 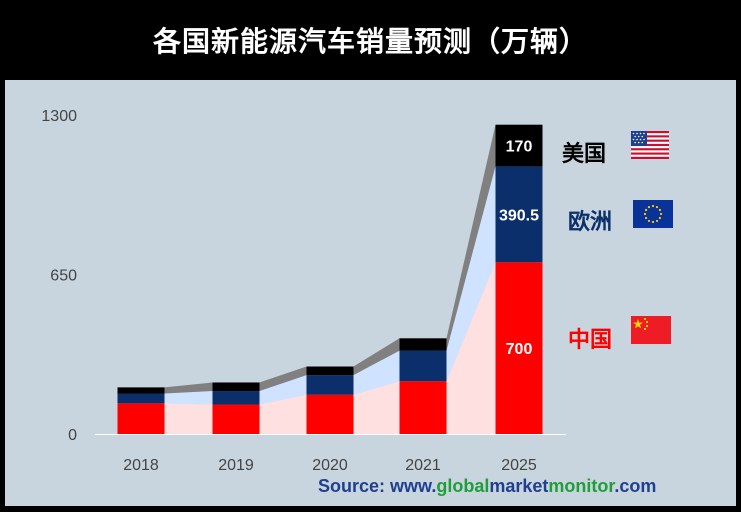 What do you see at coordinates (590, 340) in the screenshot?
I see `legend-label-china: 中国` at bounding box center [590, 340].